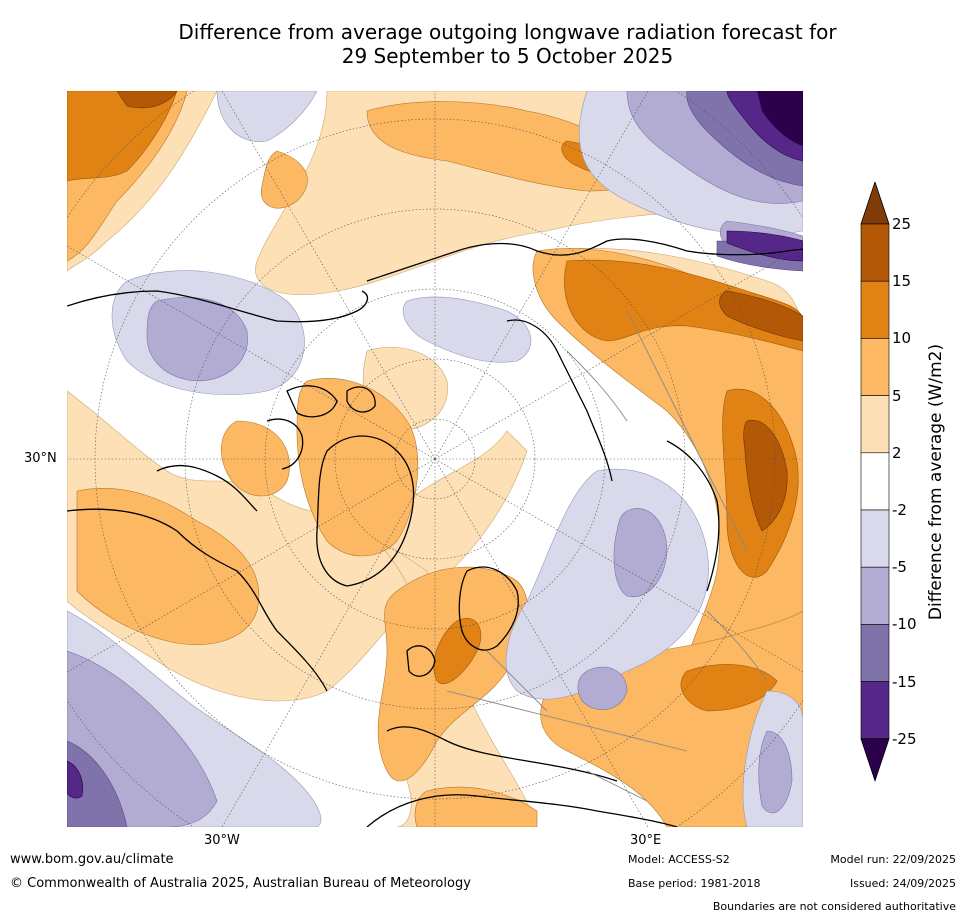  What do you see at coordinates (875, 760) in the screenshot?
I see `colorbar-arrow-bottom` at bounding box center [875, 760].